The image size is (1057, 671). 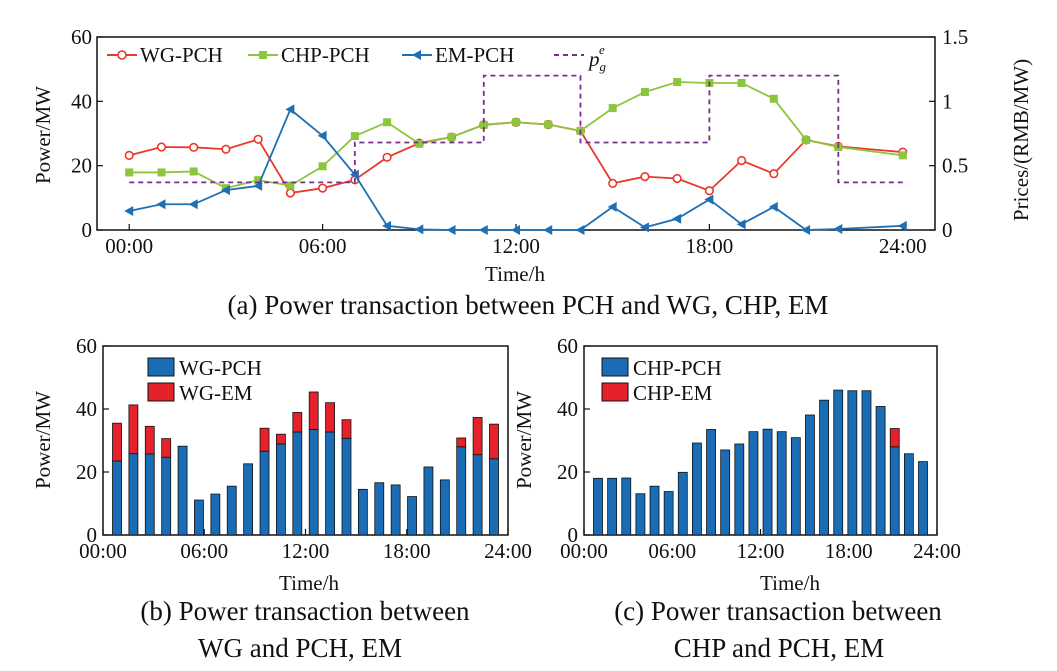 I want to click on panel-b-xlabel: Time/h, so click(x=309, y=583).